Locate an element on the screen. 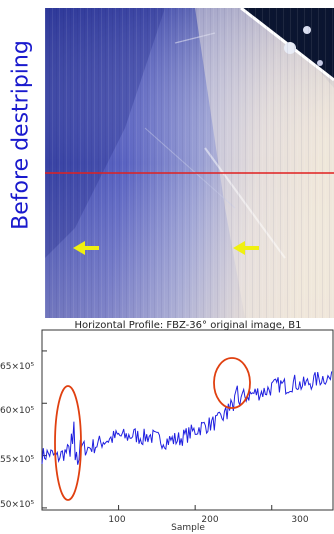  red-ellipse-right is located at coordinates (232, 383).